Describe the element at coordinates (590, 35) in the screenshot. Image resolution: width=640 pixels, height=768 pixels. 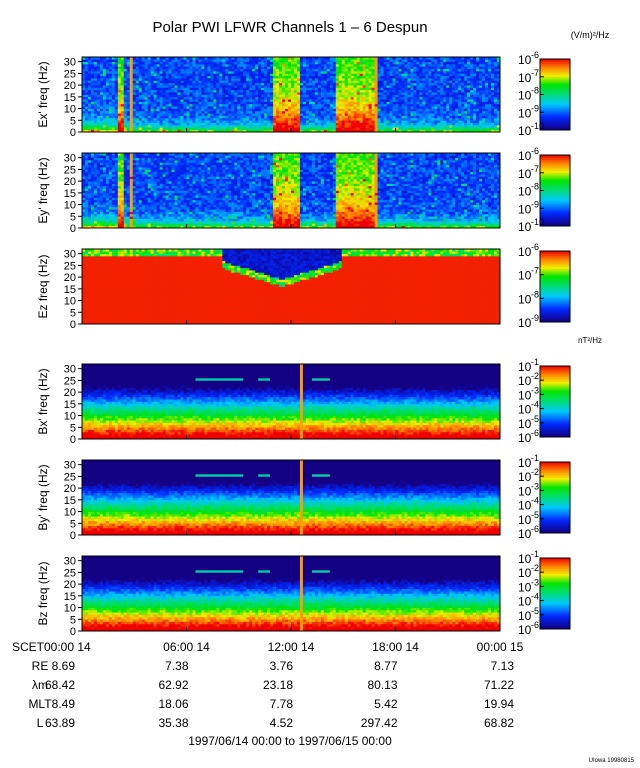
I see `electric-unit-label: (V/m)²/Hz` at that location.